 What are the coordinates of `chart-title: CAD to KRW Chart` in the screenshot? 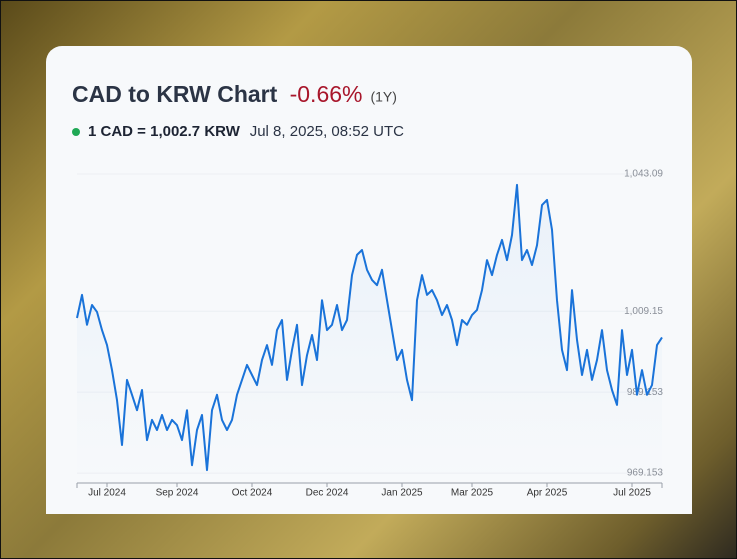 It's located at (175, 94).